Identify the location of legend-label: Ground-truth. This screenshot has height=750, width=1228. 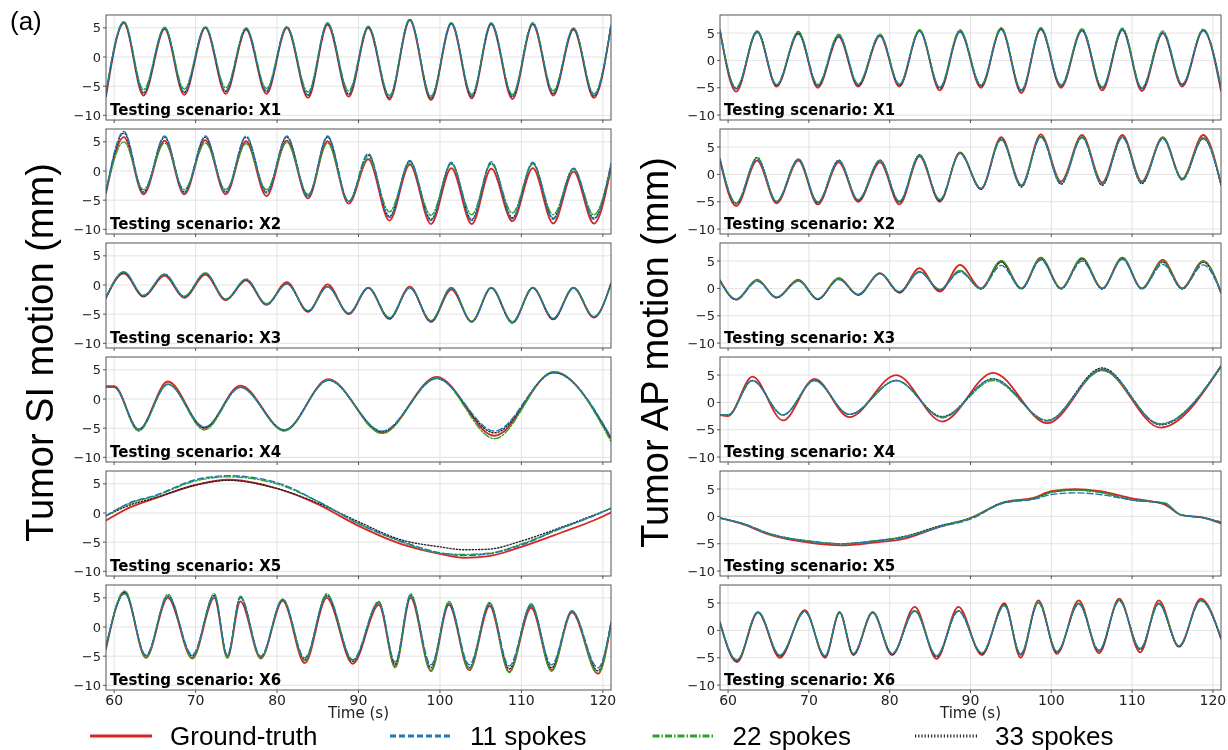
(244, 735).